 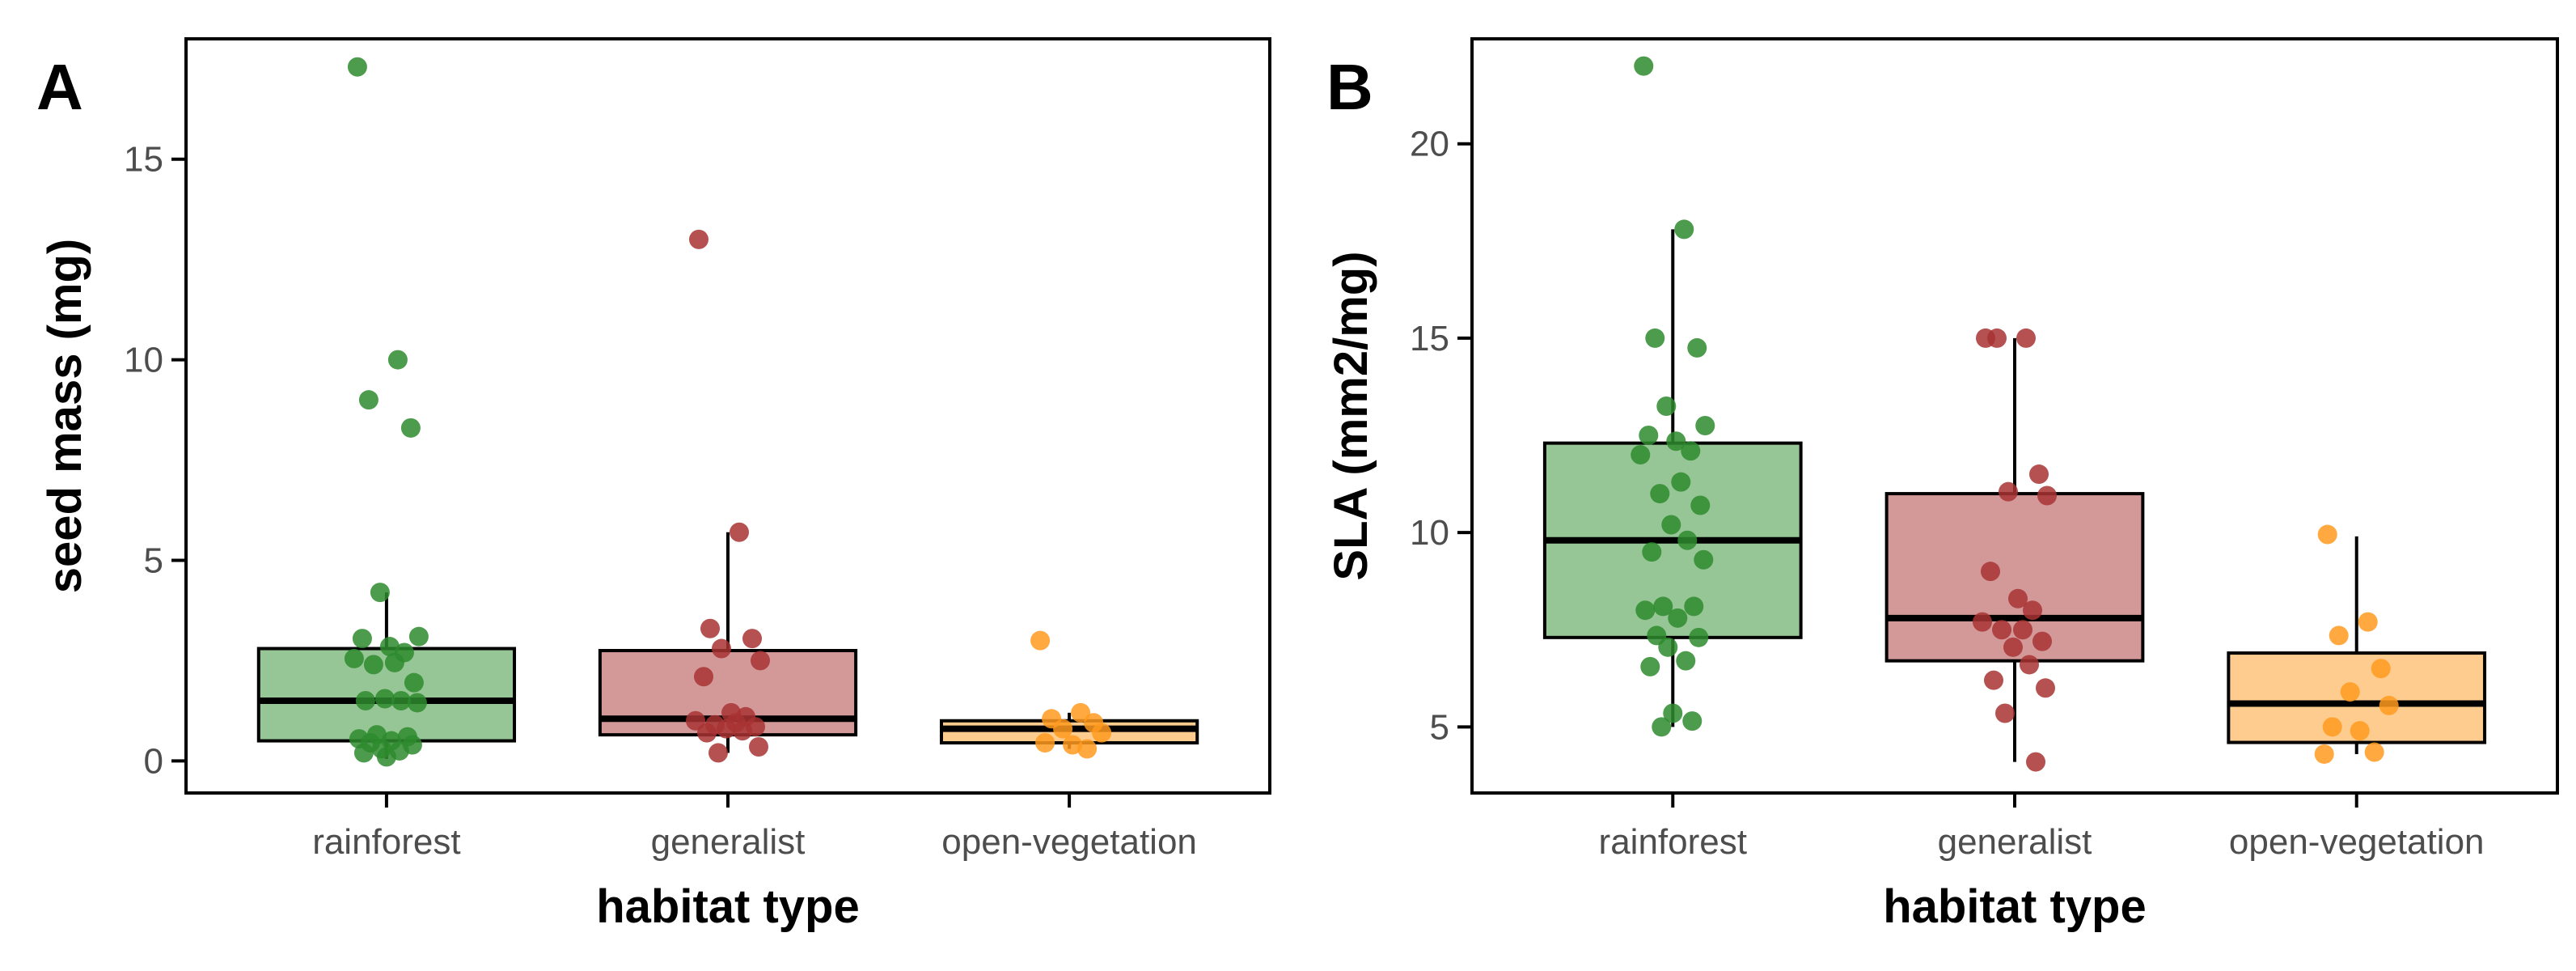 What do you see at coordinates (154, 761) in the screenshot?
I see `y-tick-label: 0` at bounding box center [154, 761].